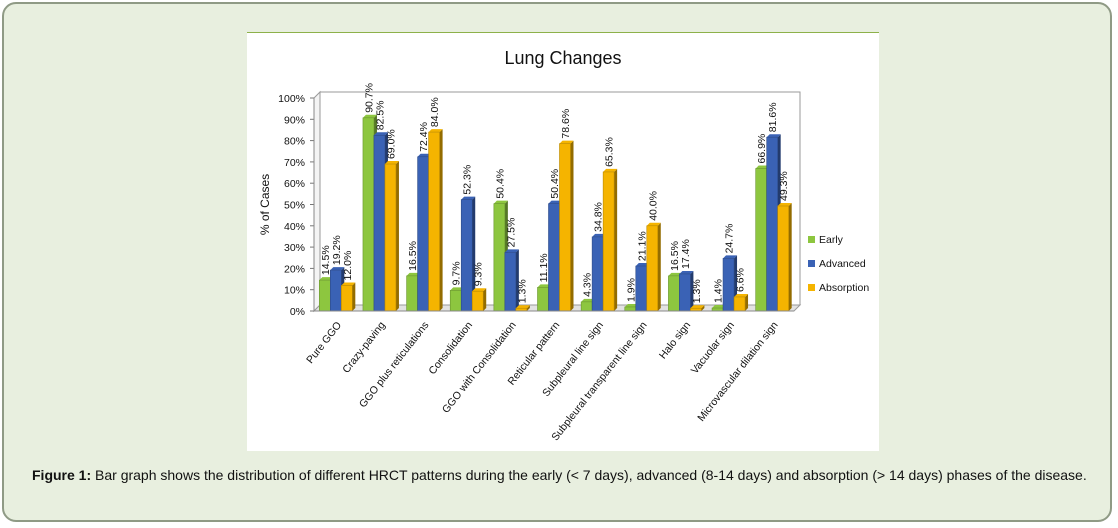  I want to click on category-label: Vacuolar sign, so click(713, 347).